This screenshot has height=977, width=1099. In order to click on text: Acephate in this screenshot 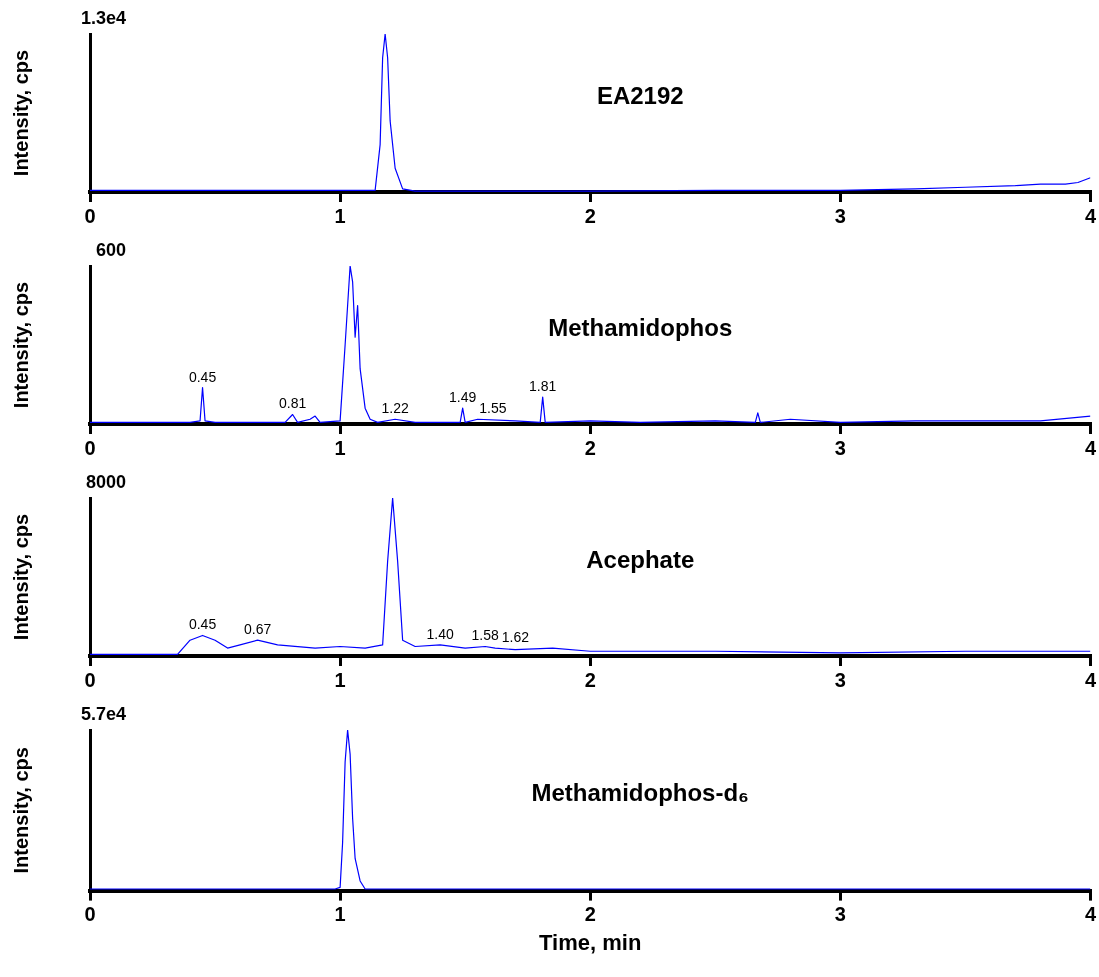, I will do `click(640, 559)`.